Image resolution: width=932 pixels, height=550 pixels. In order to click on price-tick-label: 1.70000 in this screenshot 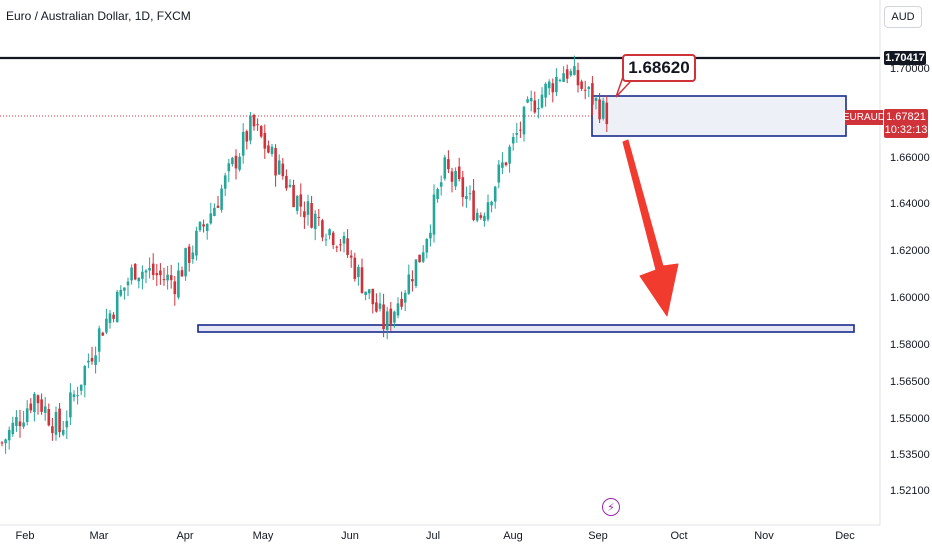, I will do `click(910, 69)`.